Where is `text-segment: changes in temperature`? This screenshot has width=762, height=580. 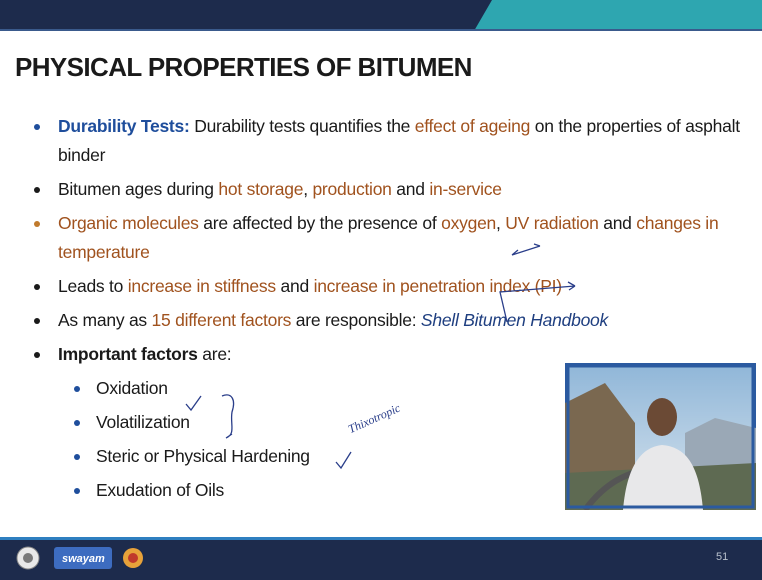 text-segment: changes in temperature is located at coordinates (391, 237).